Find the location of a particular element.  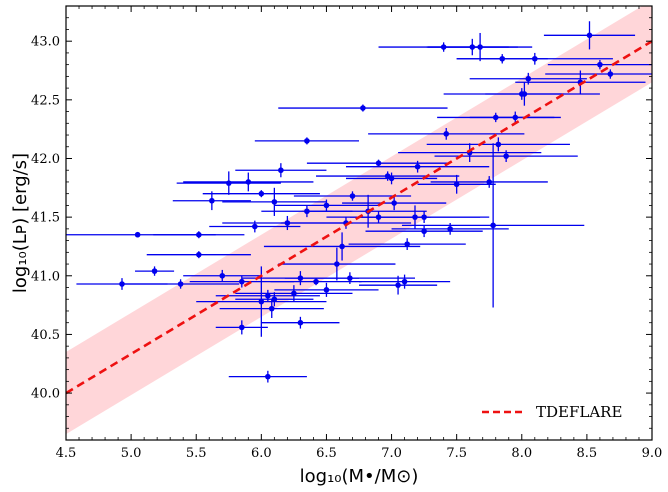

x-axis-label: log₁₀(M•/M⊙) is located at coordinates (359, 476).